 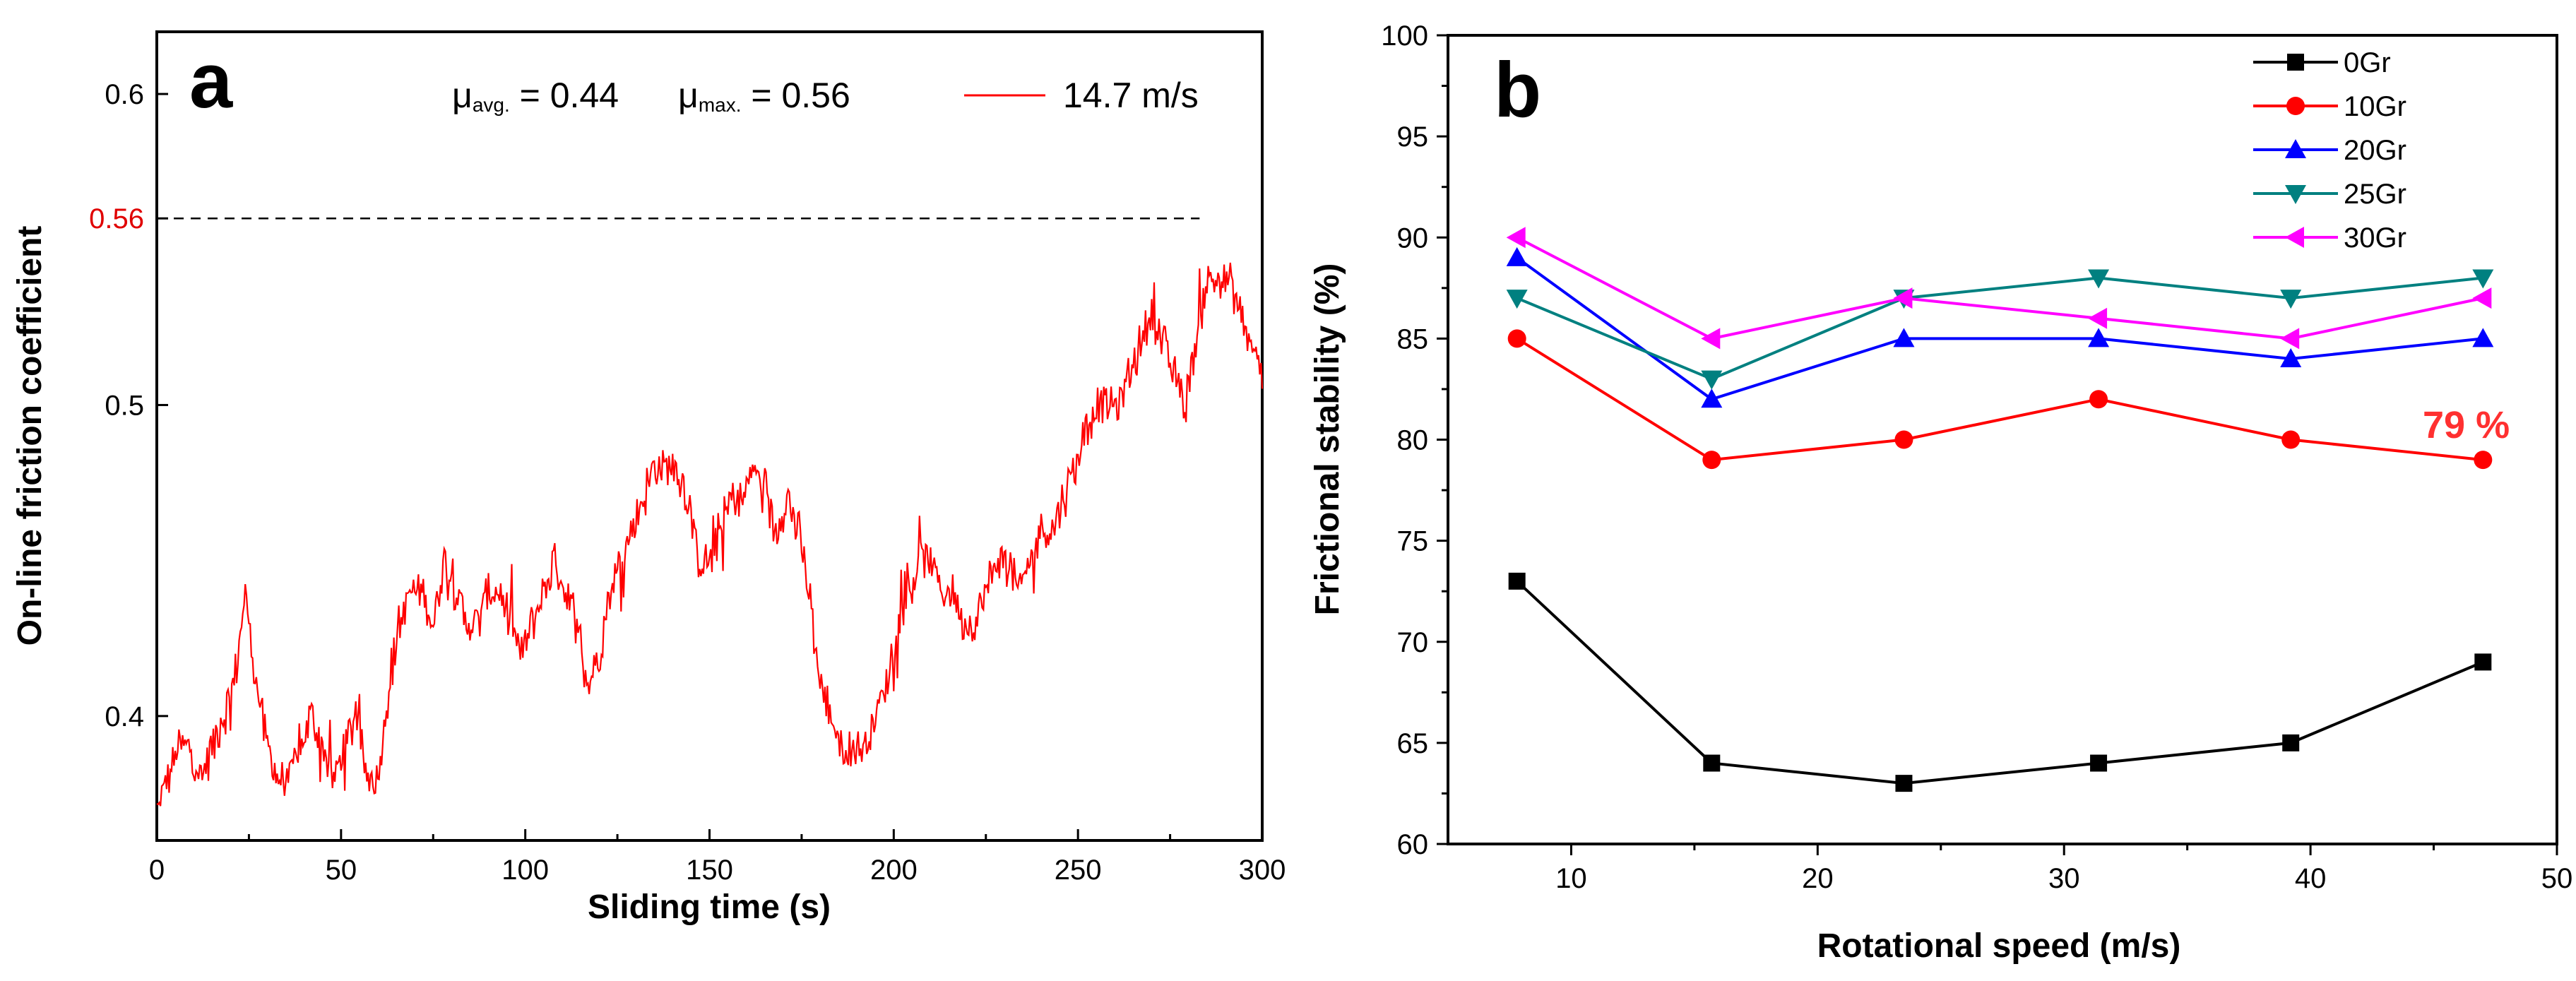 I want to click on panel-b-y-tick-label: 95, so click(x=1413, y=137).